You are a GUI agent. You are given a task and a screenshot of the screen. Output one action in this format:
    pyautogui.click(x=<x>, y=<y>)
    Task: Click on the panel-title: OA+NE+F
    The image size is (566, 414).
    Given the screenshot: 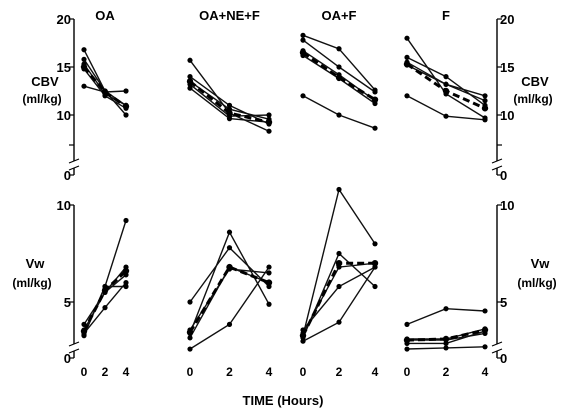 What is the action you would take?
    pyautogui.click(x=229, y=15)
    